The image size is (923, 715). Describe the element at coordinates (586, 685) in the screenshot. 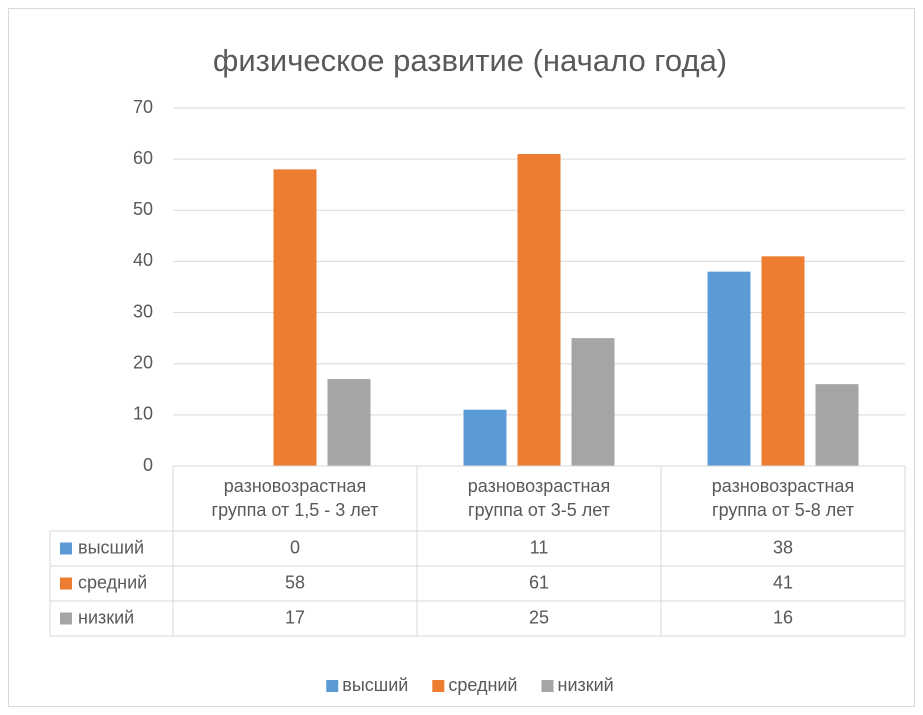

I see `legend-label: низкий` at that location.